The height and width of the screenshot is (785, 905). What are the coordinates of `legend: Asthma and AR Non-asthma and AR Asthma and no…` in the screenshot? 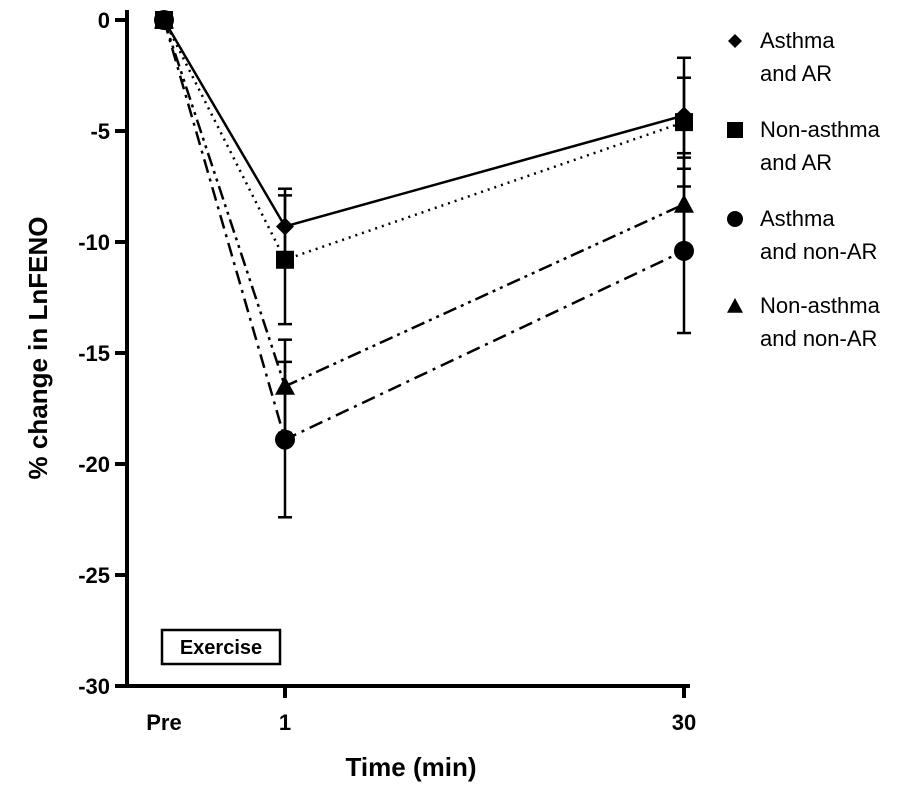 It's located at (804, 189).